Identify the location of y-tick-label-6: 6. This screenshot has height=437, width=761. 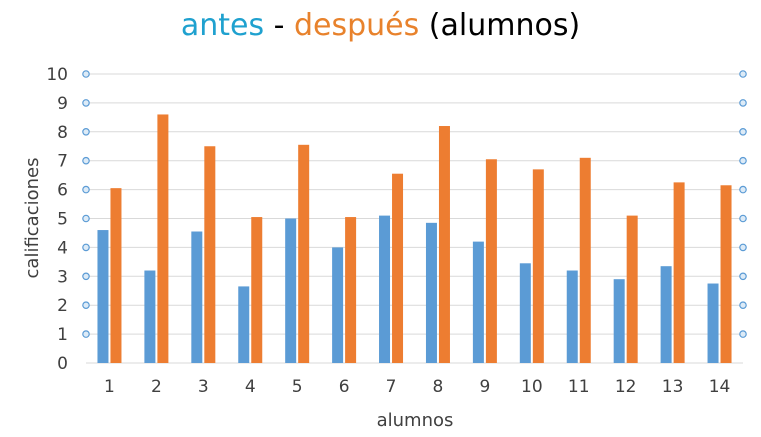
(62, 191).